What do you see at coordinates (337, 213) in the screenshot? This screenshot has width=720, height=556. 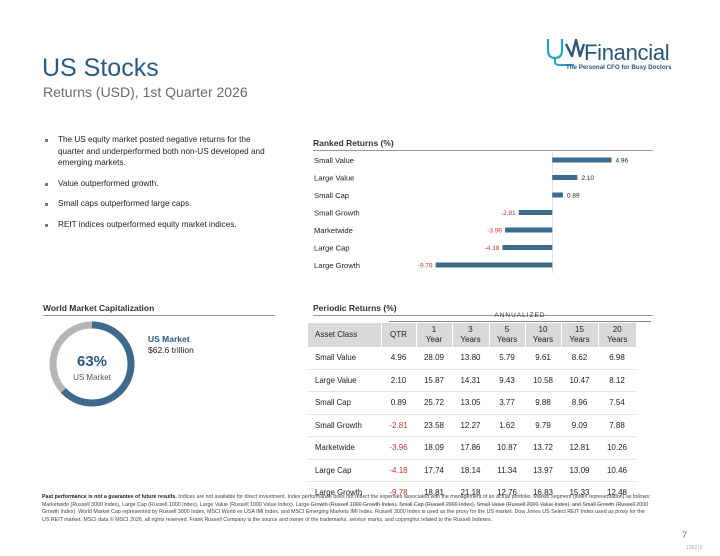 I see `category-label: Small Growth` at bounding box center [337, 213].